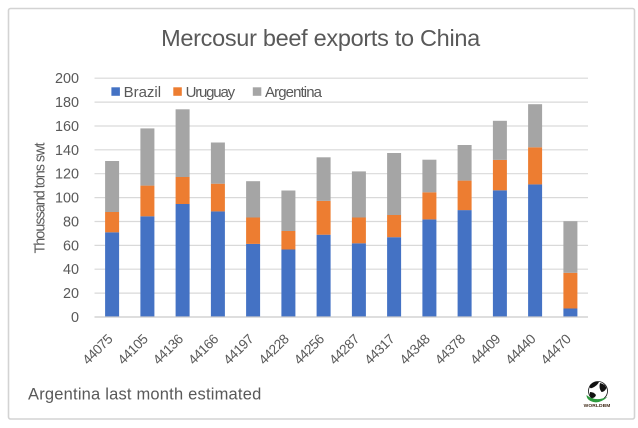 Image resolution: width=638 pixels, height=428 pixels. What do you see at coordinates (67, 199) in the screenshot?
I see `svg-text: 100` at bounding box center [67, 199].